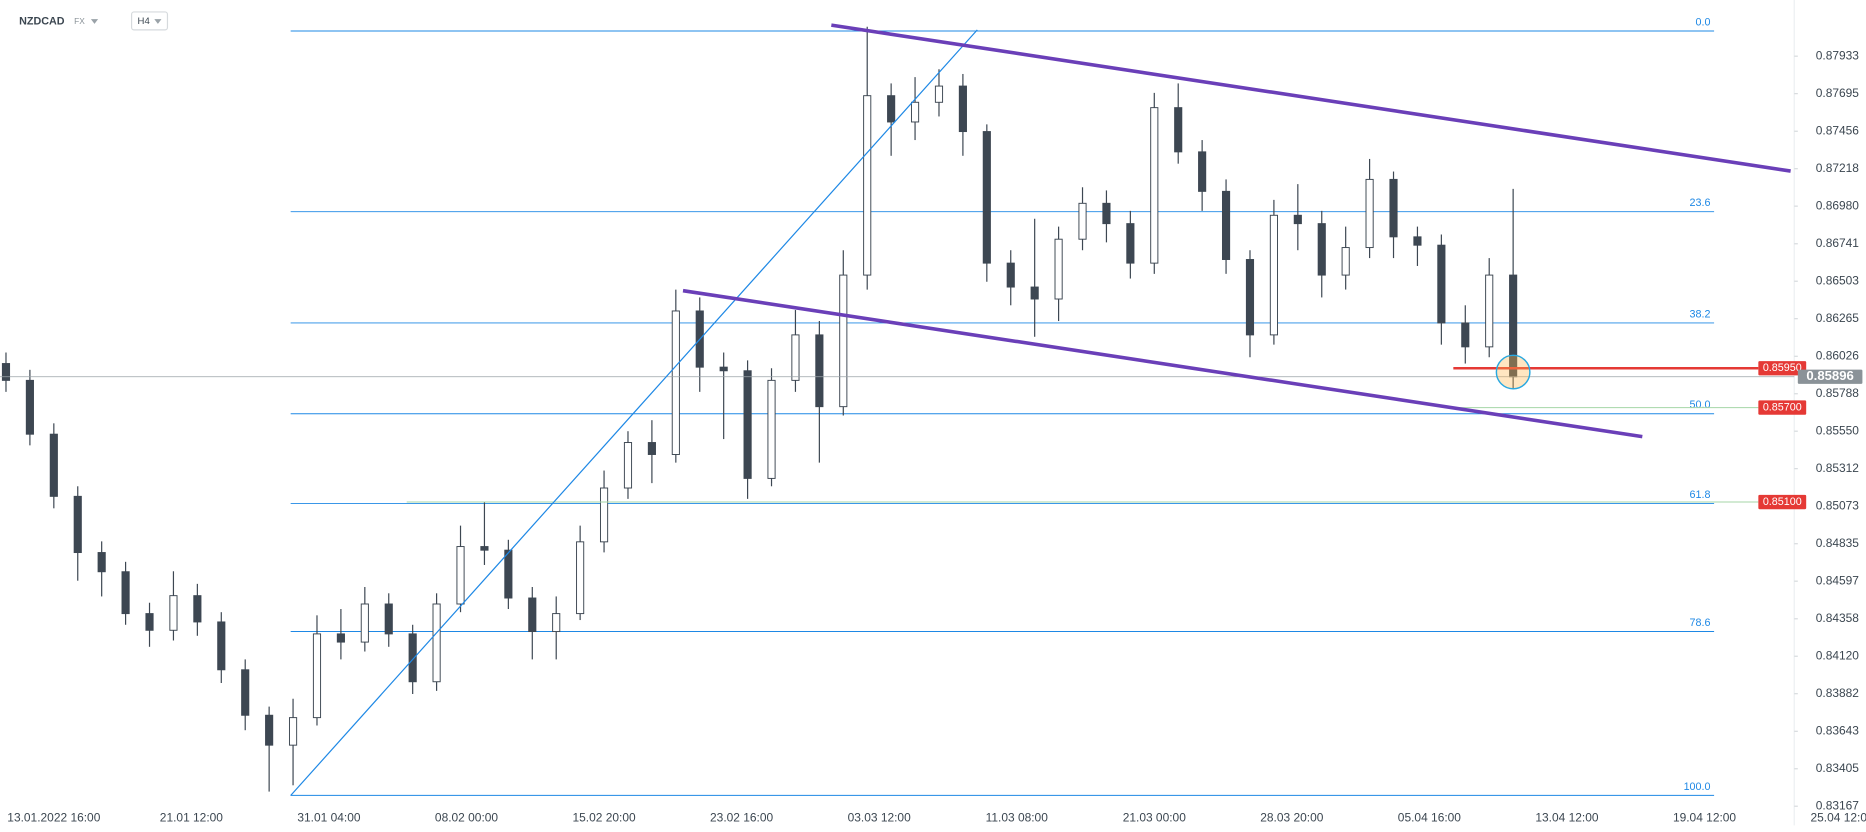 The height and width of the screenshot is (832, 1866). I want to click on fib-label: 61.8, so click(1700, 495).